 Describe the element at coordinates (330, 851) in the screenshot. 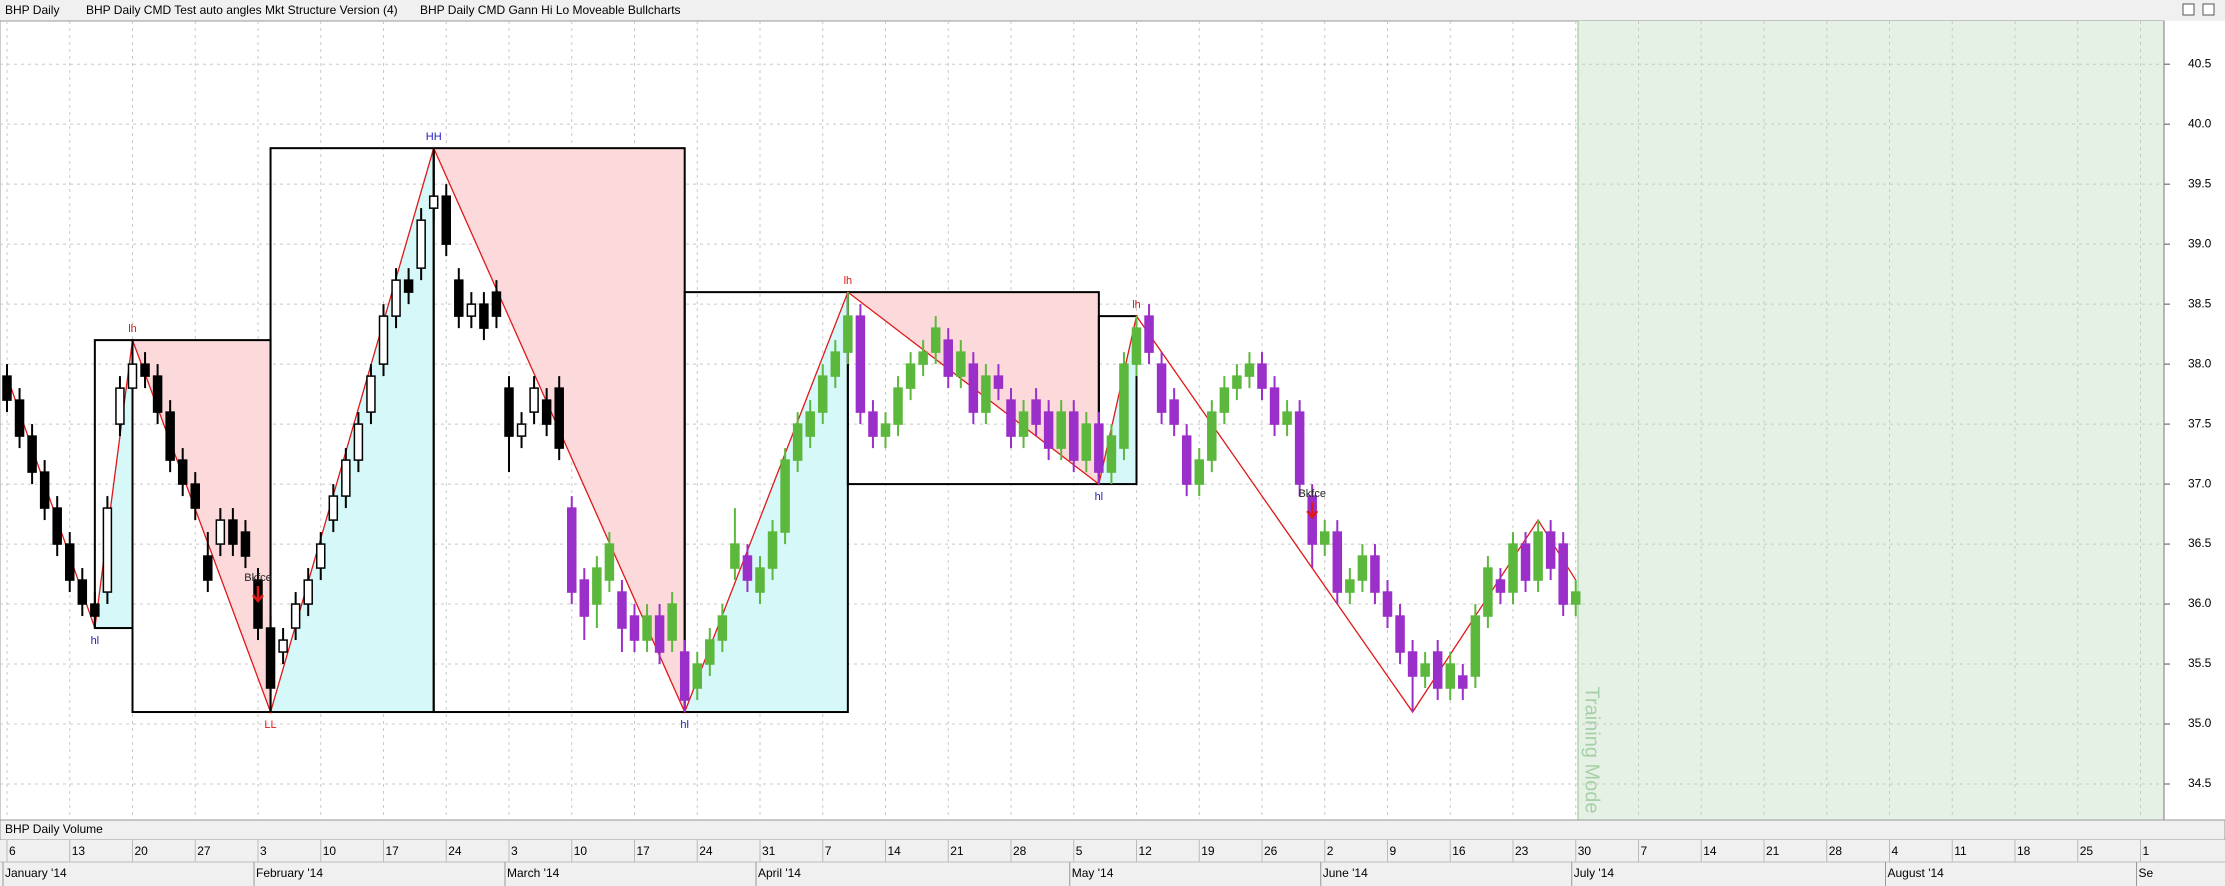

I see `x-tick-label: 10` at that location.